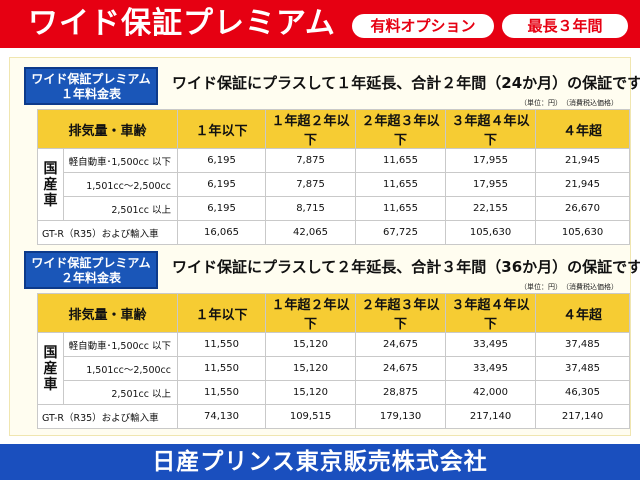  Describe the element at coordinates (401, 416) in the screenshot. I see `table-cell: 179,130` at that location.